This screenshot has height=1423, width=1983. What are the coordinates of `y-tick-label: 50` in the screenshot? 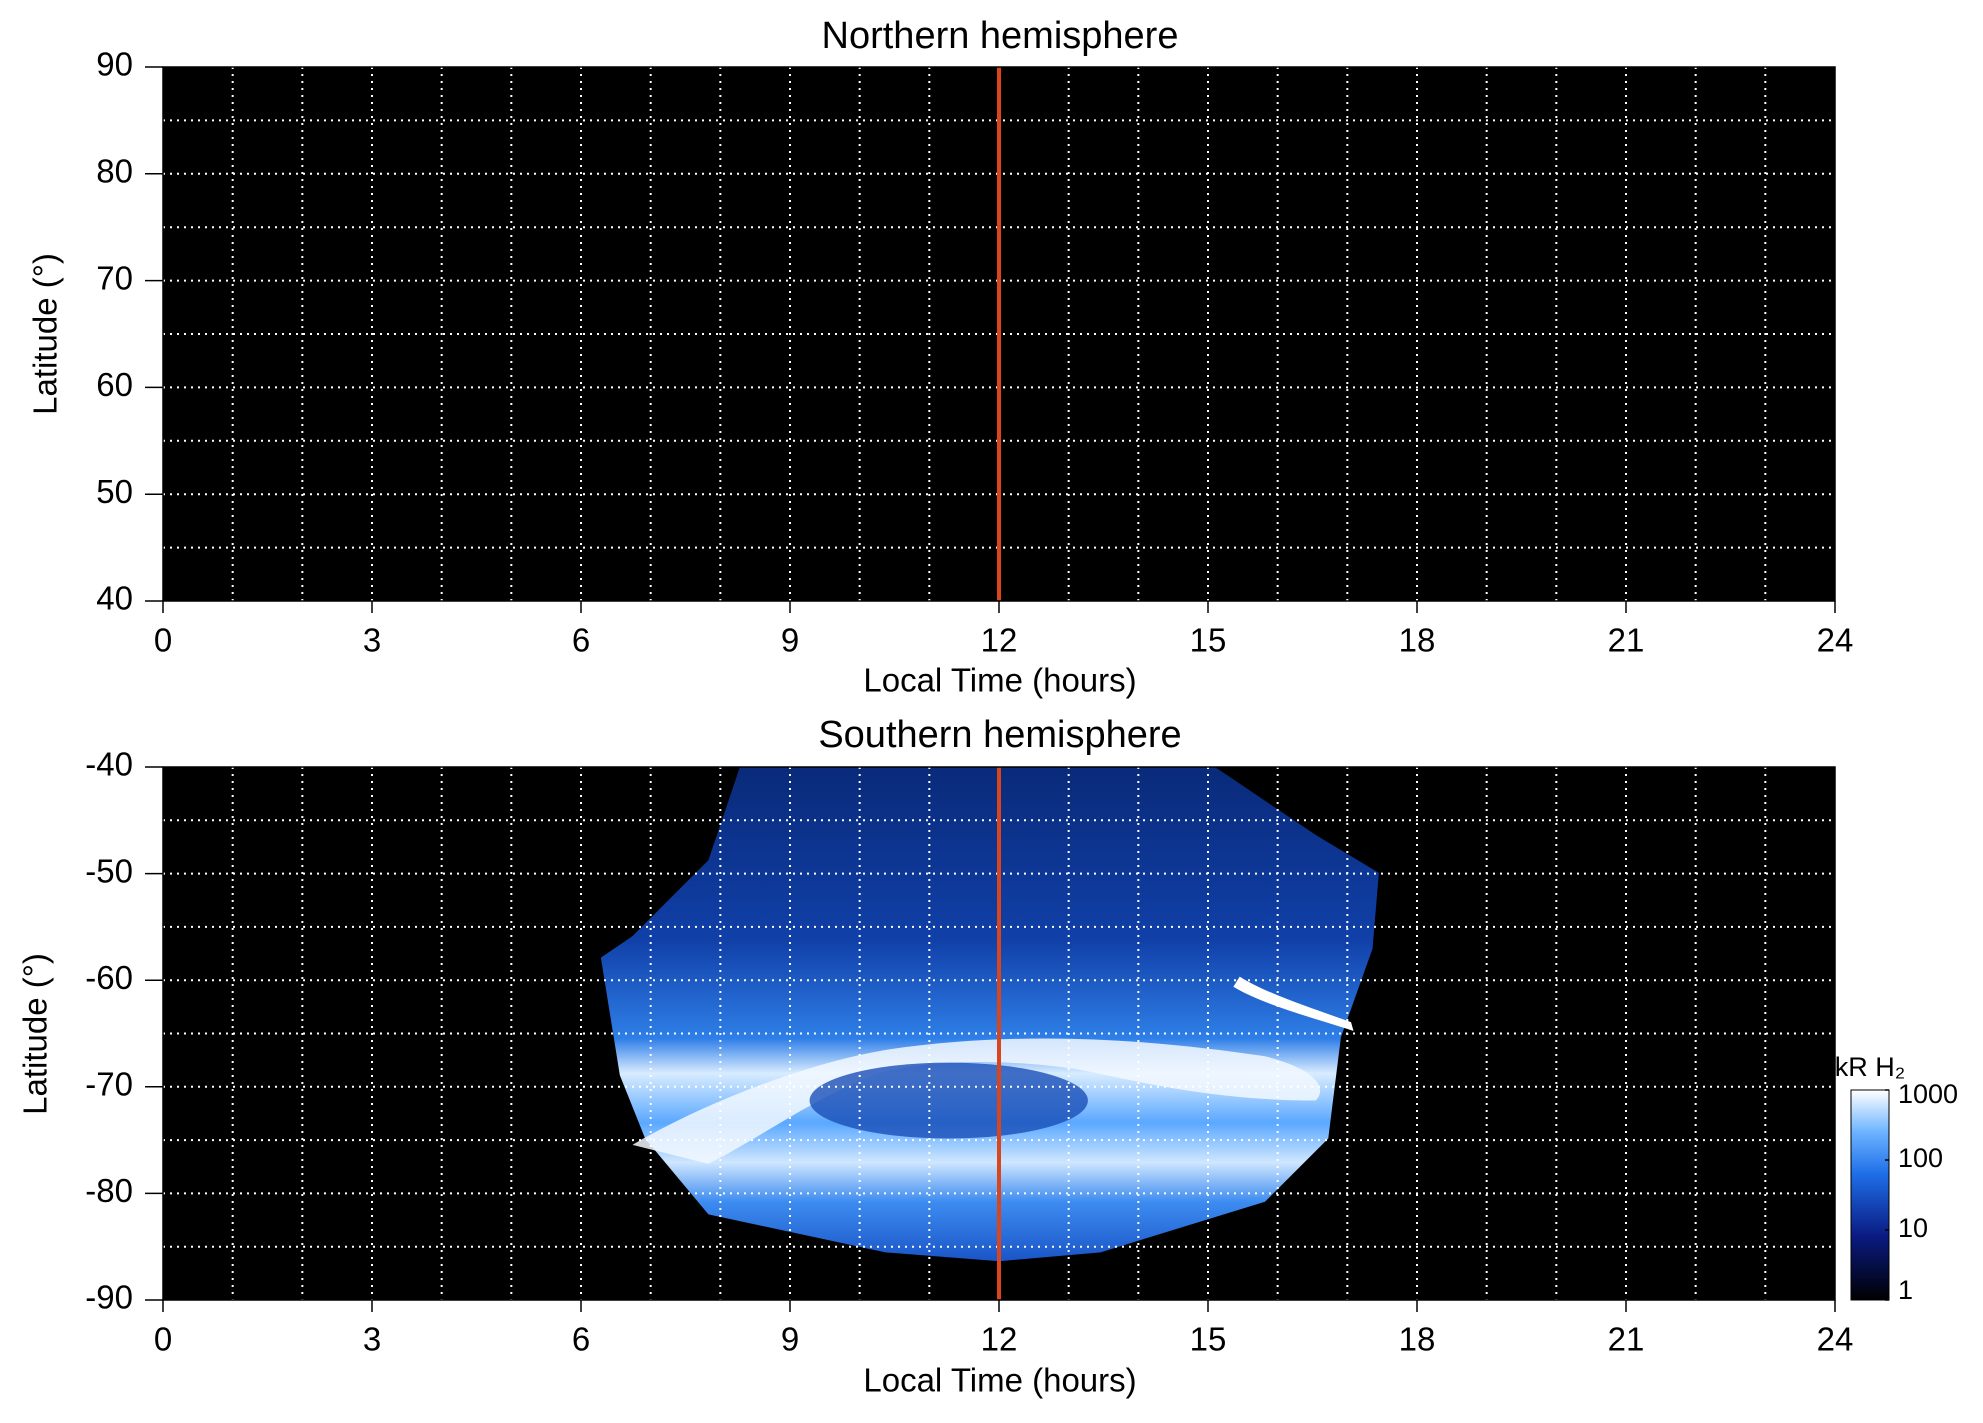 It's located at (114, 491).